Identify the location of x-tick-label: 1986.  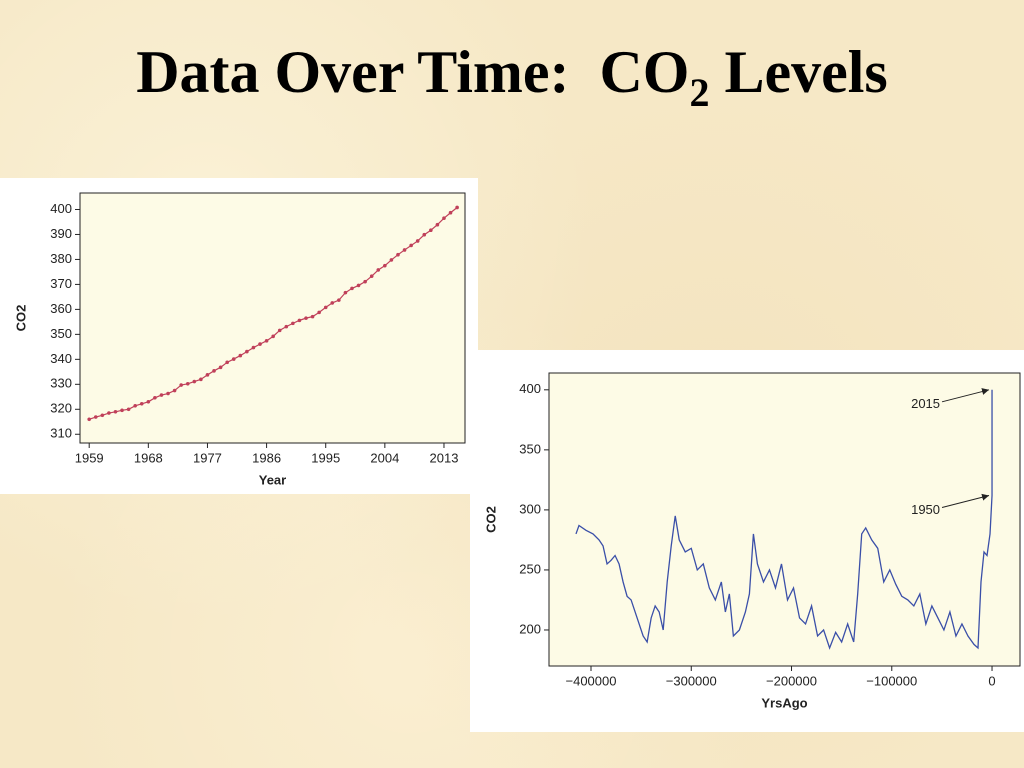
(266, 457).